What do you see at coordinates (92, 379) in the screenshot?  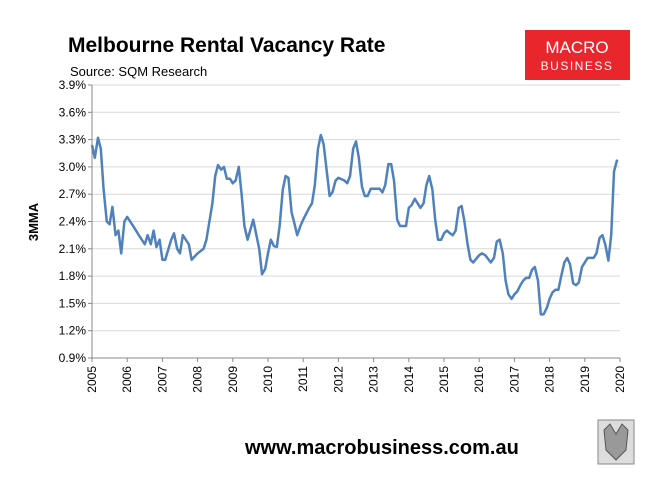 I see `x-tick-label: 2005` at bounding box center [92, 379].